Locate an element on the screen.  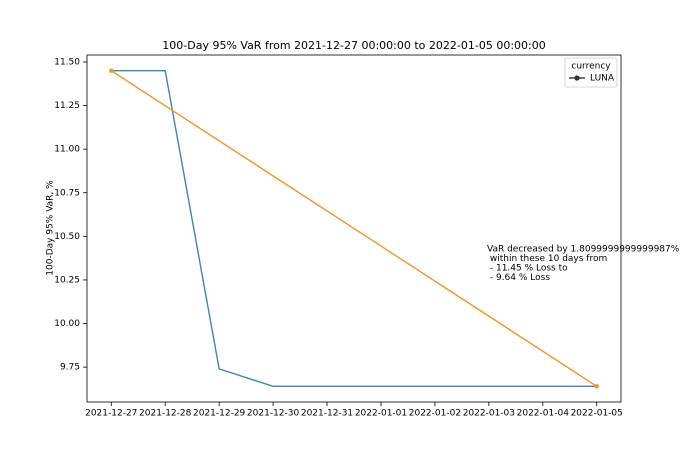
y-tick-label: 9.75 is located at coordinates (70, 368).